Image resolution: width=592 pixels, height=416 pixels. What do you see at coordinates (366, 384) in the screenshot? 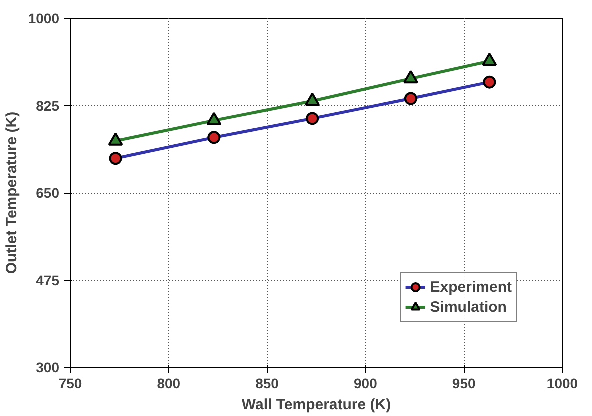
I see `x-tick-label: 900` at bounding box center [366, 384].